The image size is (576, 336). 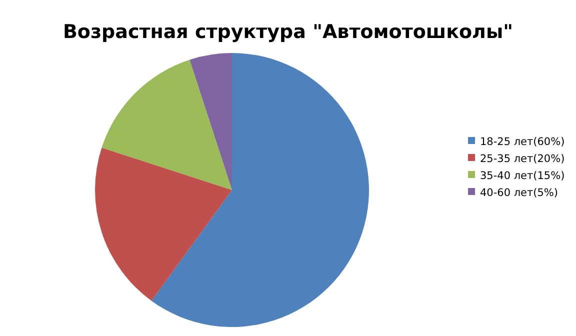 What do you see at coordinates (522, 176) in the screenshot?
I see `legend-label: 35-40 лет(15%)` at bounding box center [522, 176].